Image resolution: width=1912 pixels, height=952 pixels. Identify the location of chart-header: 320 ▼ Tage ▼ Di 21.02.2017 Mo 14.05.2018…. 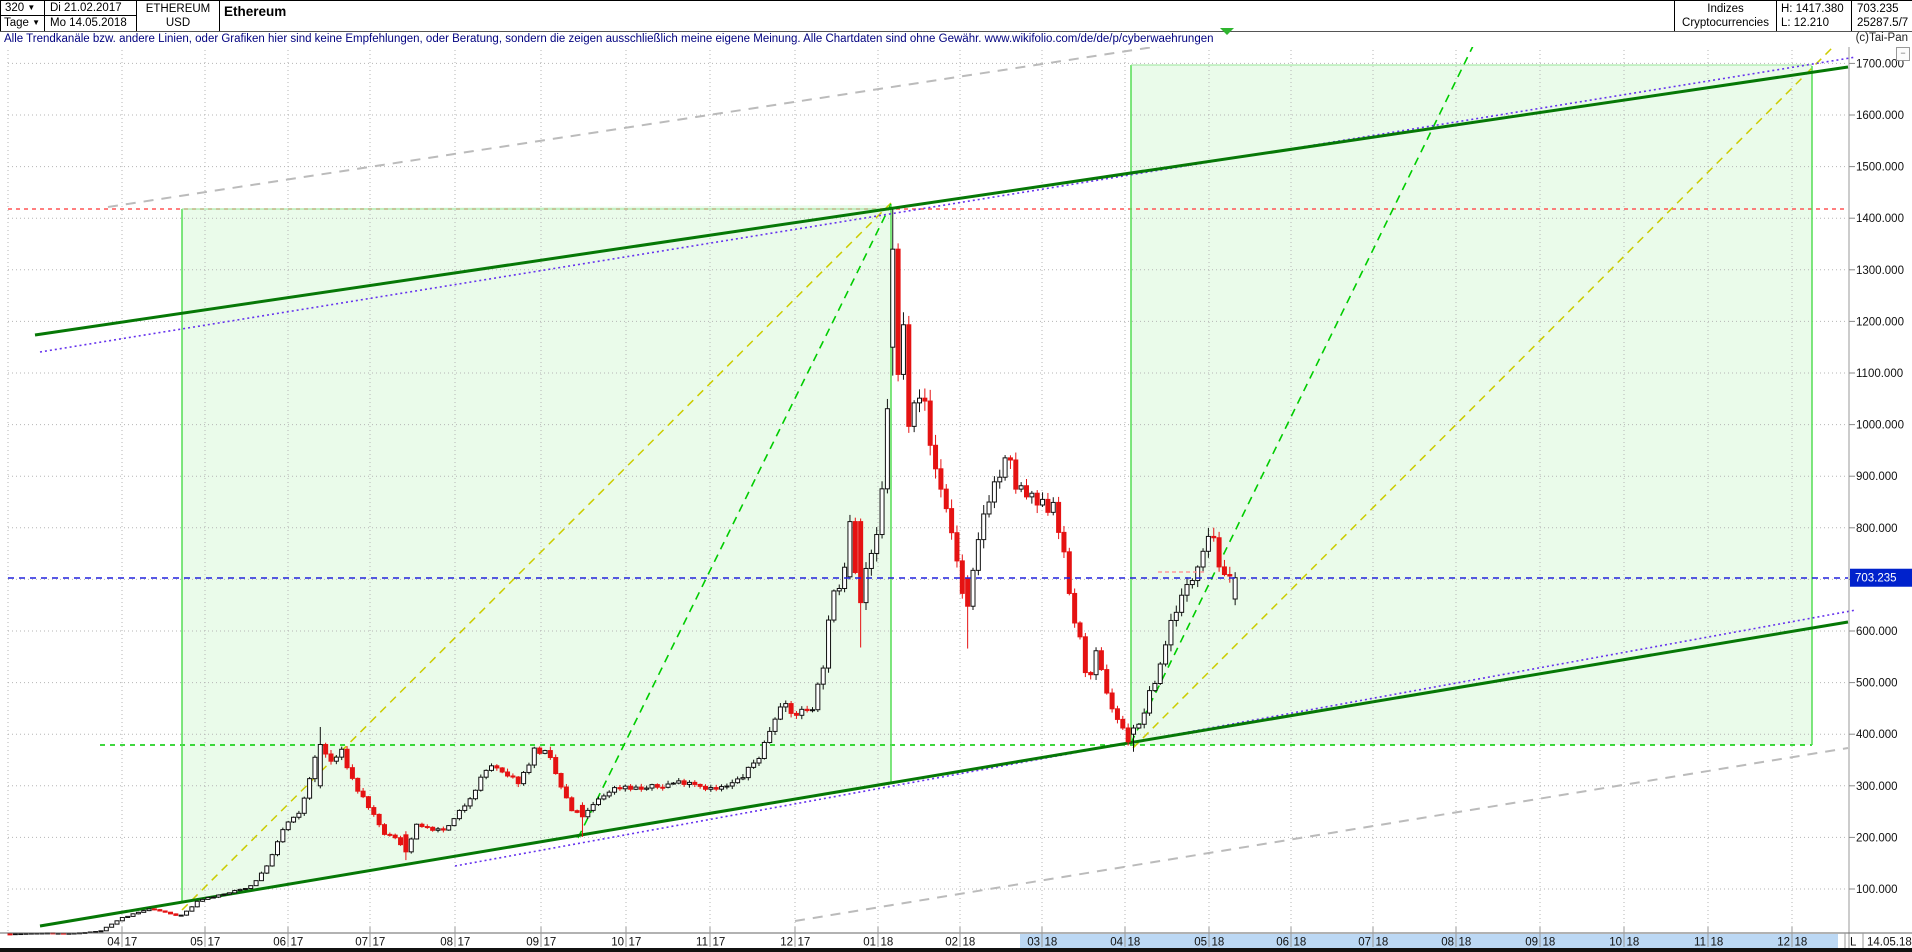
(956, 23).